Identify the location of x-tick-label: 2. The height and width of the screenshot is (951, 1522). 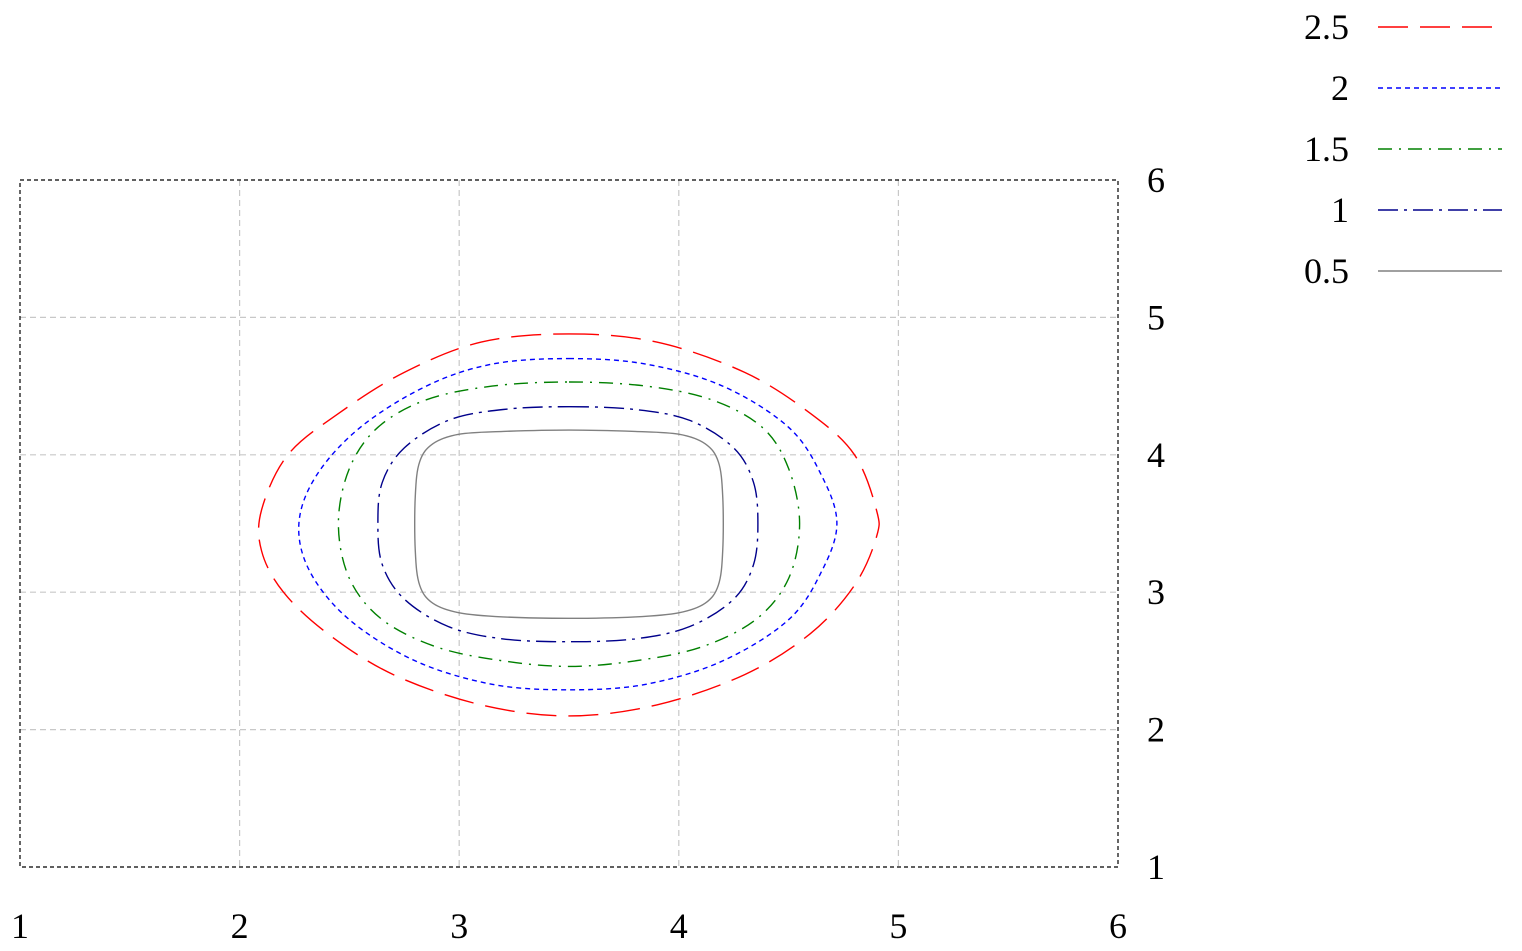
(240, 926).